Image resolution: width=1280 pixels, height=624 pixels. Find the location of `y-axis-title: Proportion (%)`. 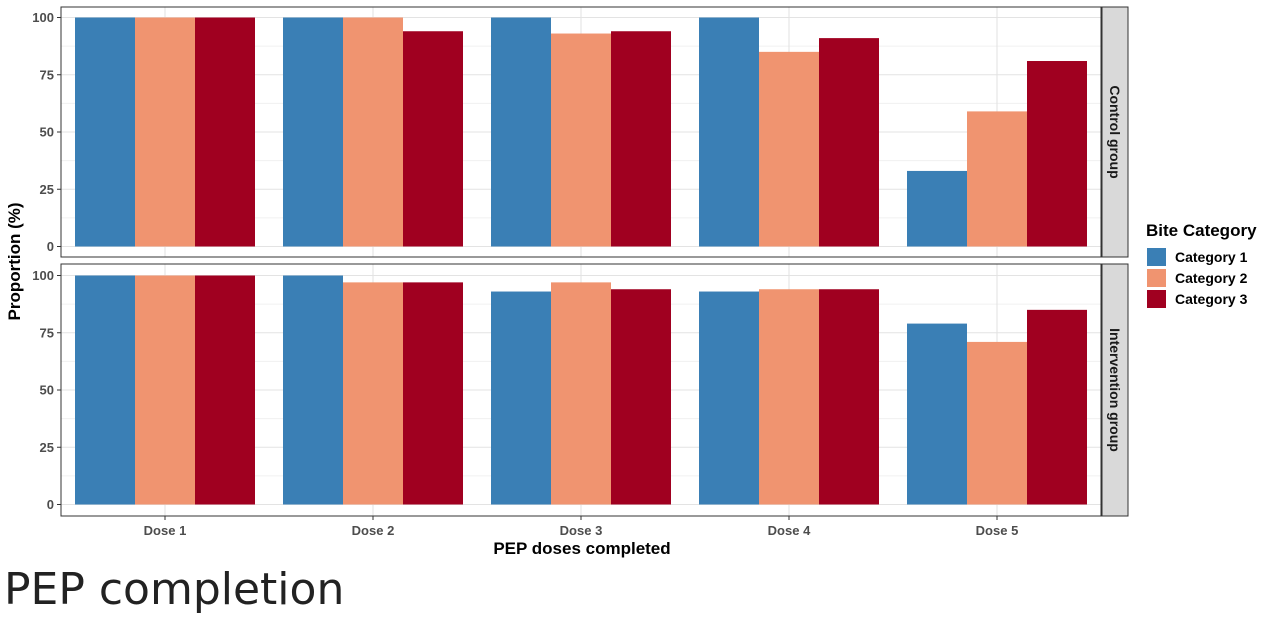

y-axis-title: Proportion (%) is located at coordinates (14, 261).